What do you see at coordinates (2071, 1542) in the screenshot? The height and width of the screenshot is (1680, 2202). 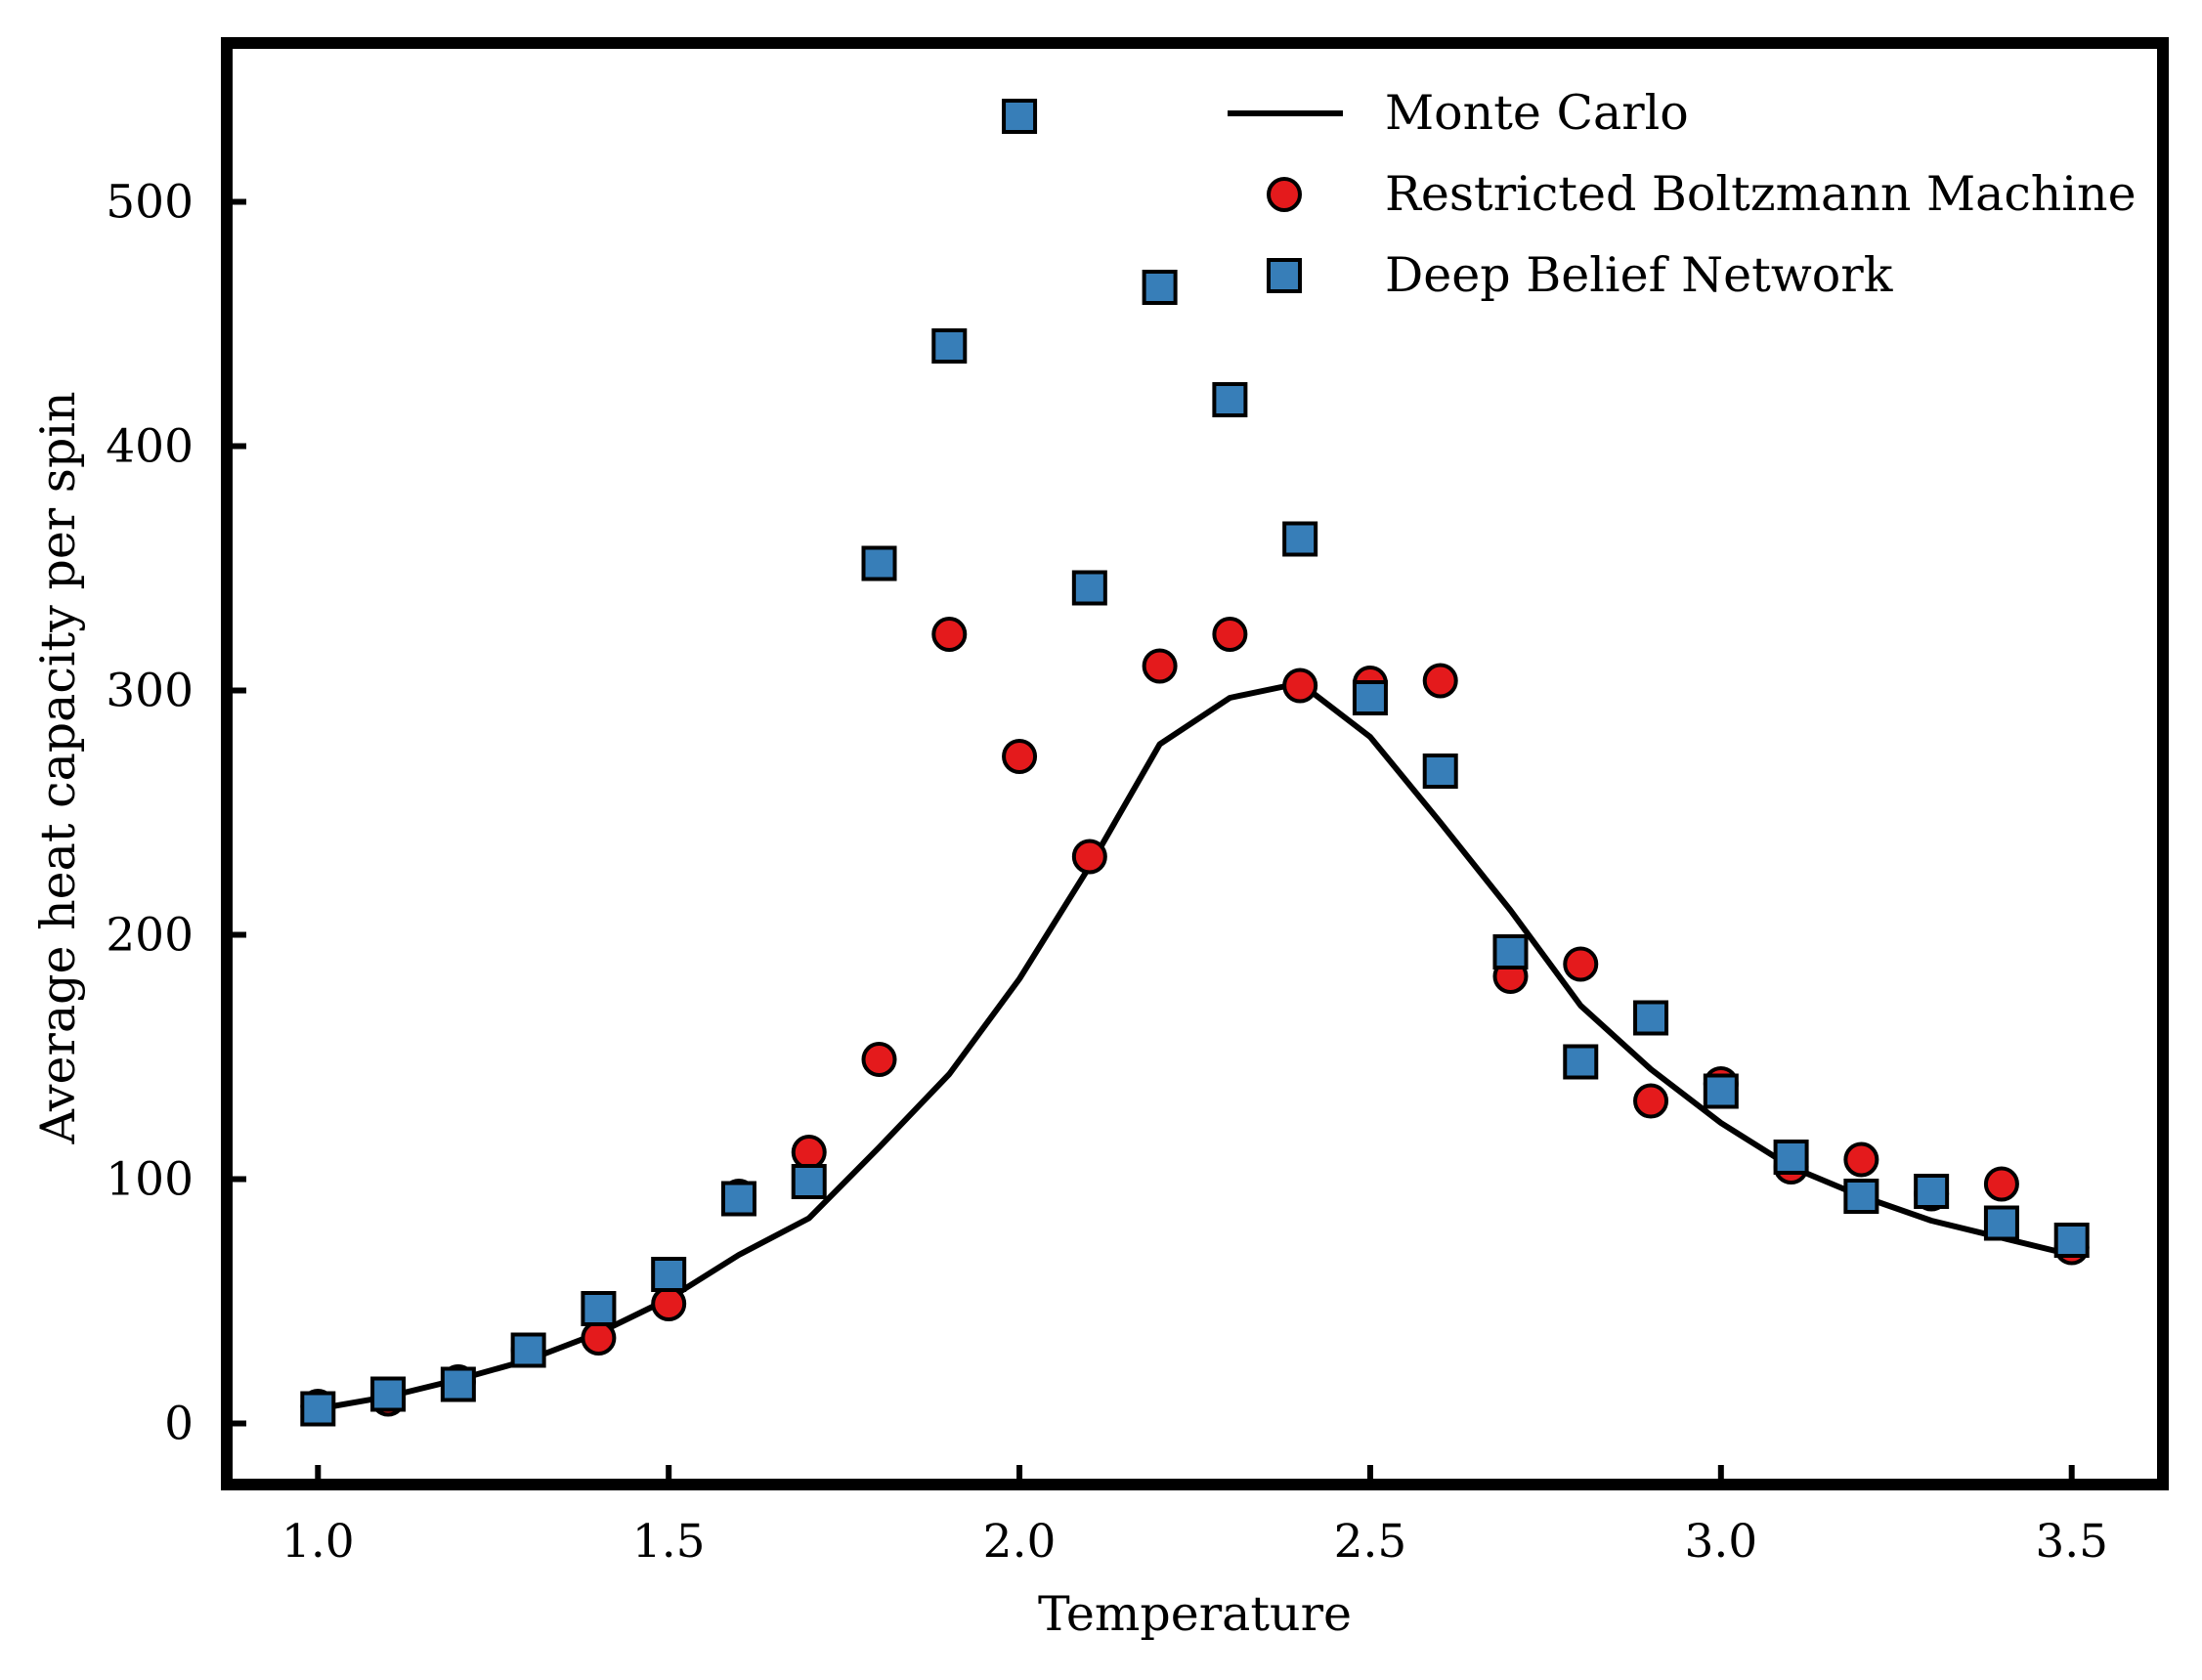 I see `x-tick-label: 3.5` at bounding box center [2071, 1542].